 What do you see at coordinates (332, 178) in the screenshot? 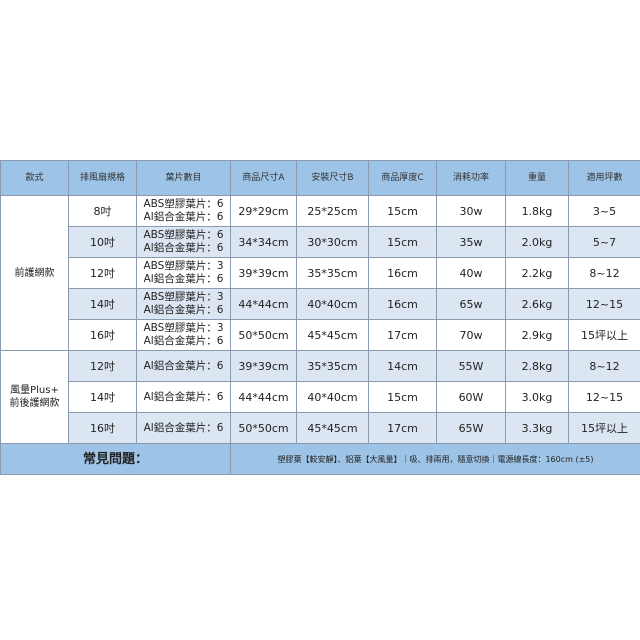
I see `column-header: 安裝尺寸B` at bounding box center [332, 178].